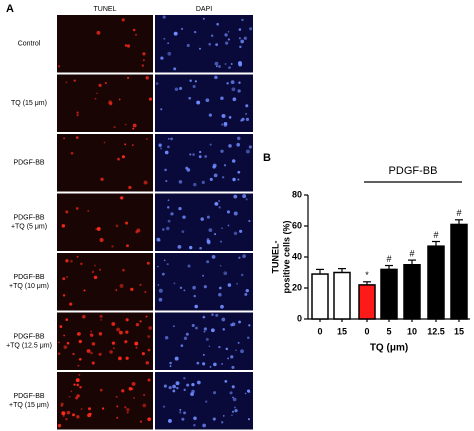  I want to click on x-tick-label: 0, so click(319, 331).